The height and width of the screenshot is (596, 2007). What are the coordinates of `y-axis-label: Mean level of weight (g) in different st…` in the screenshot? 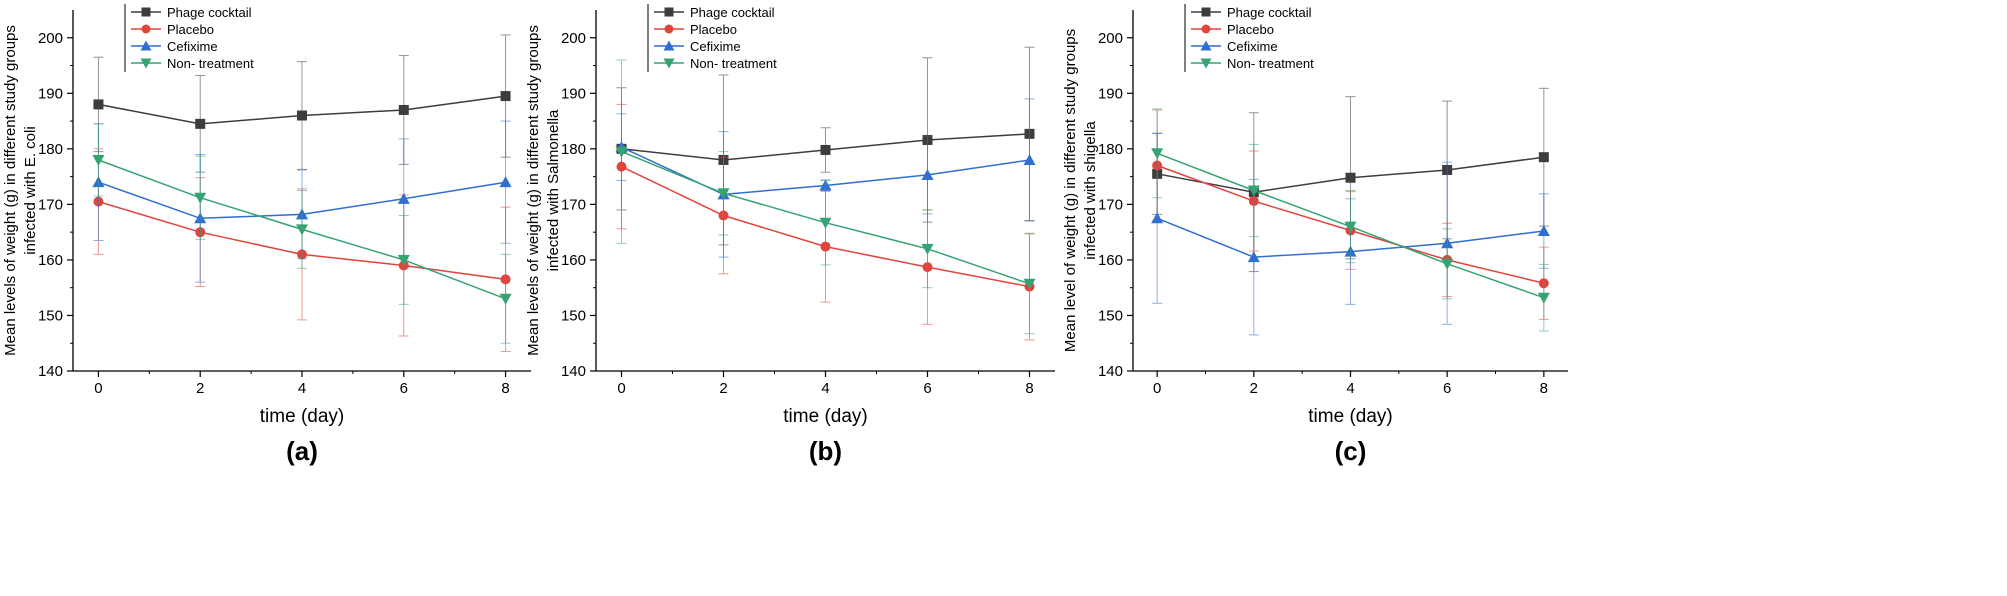 It's located at (1080, 190).